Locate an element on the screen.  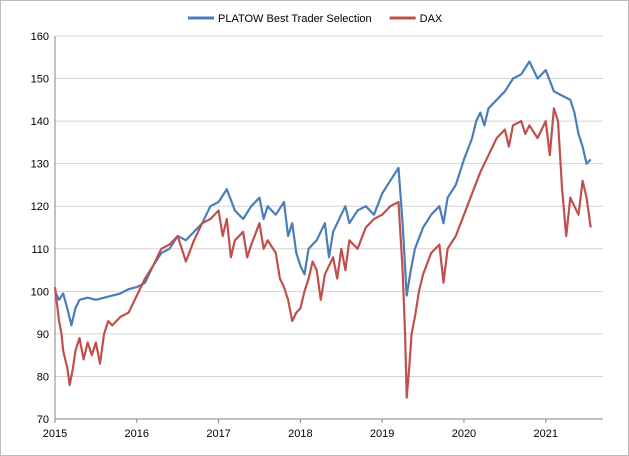
x-tick-label: 2021 is located at coordinates (546, 434).